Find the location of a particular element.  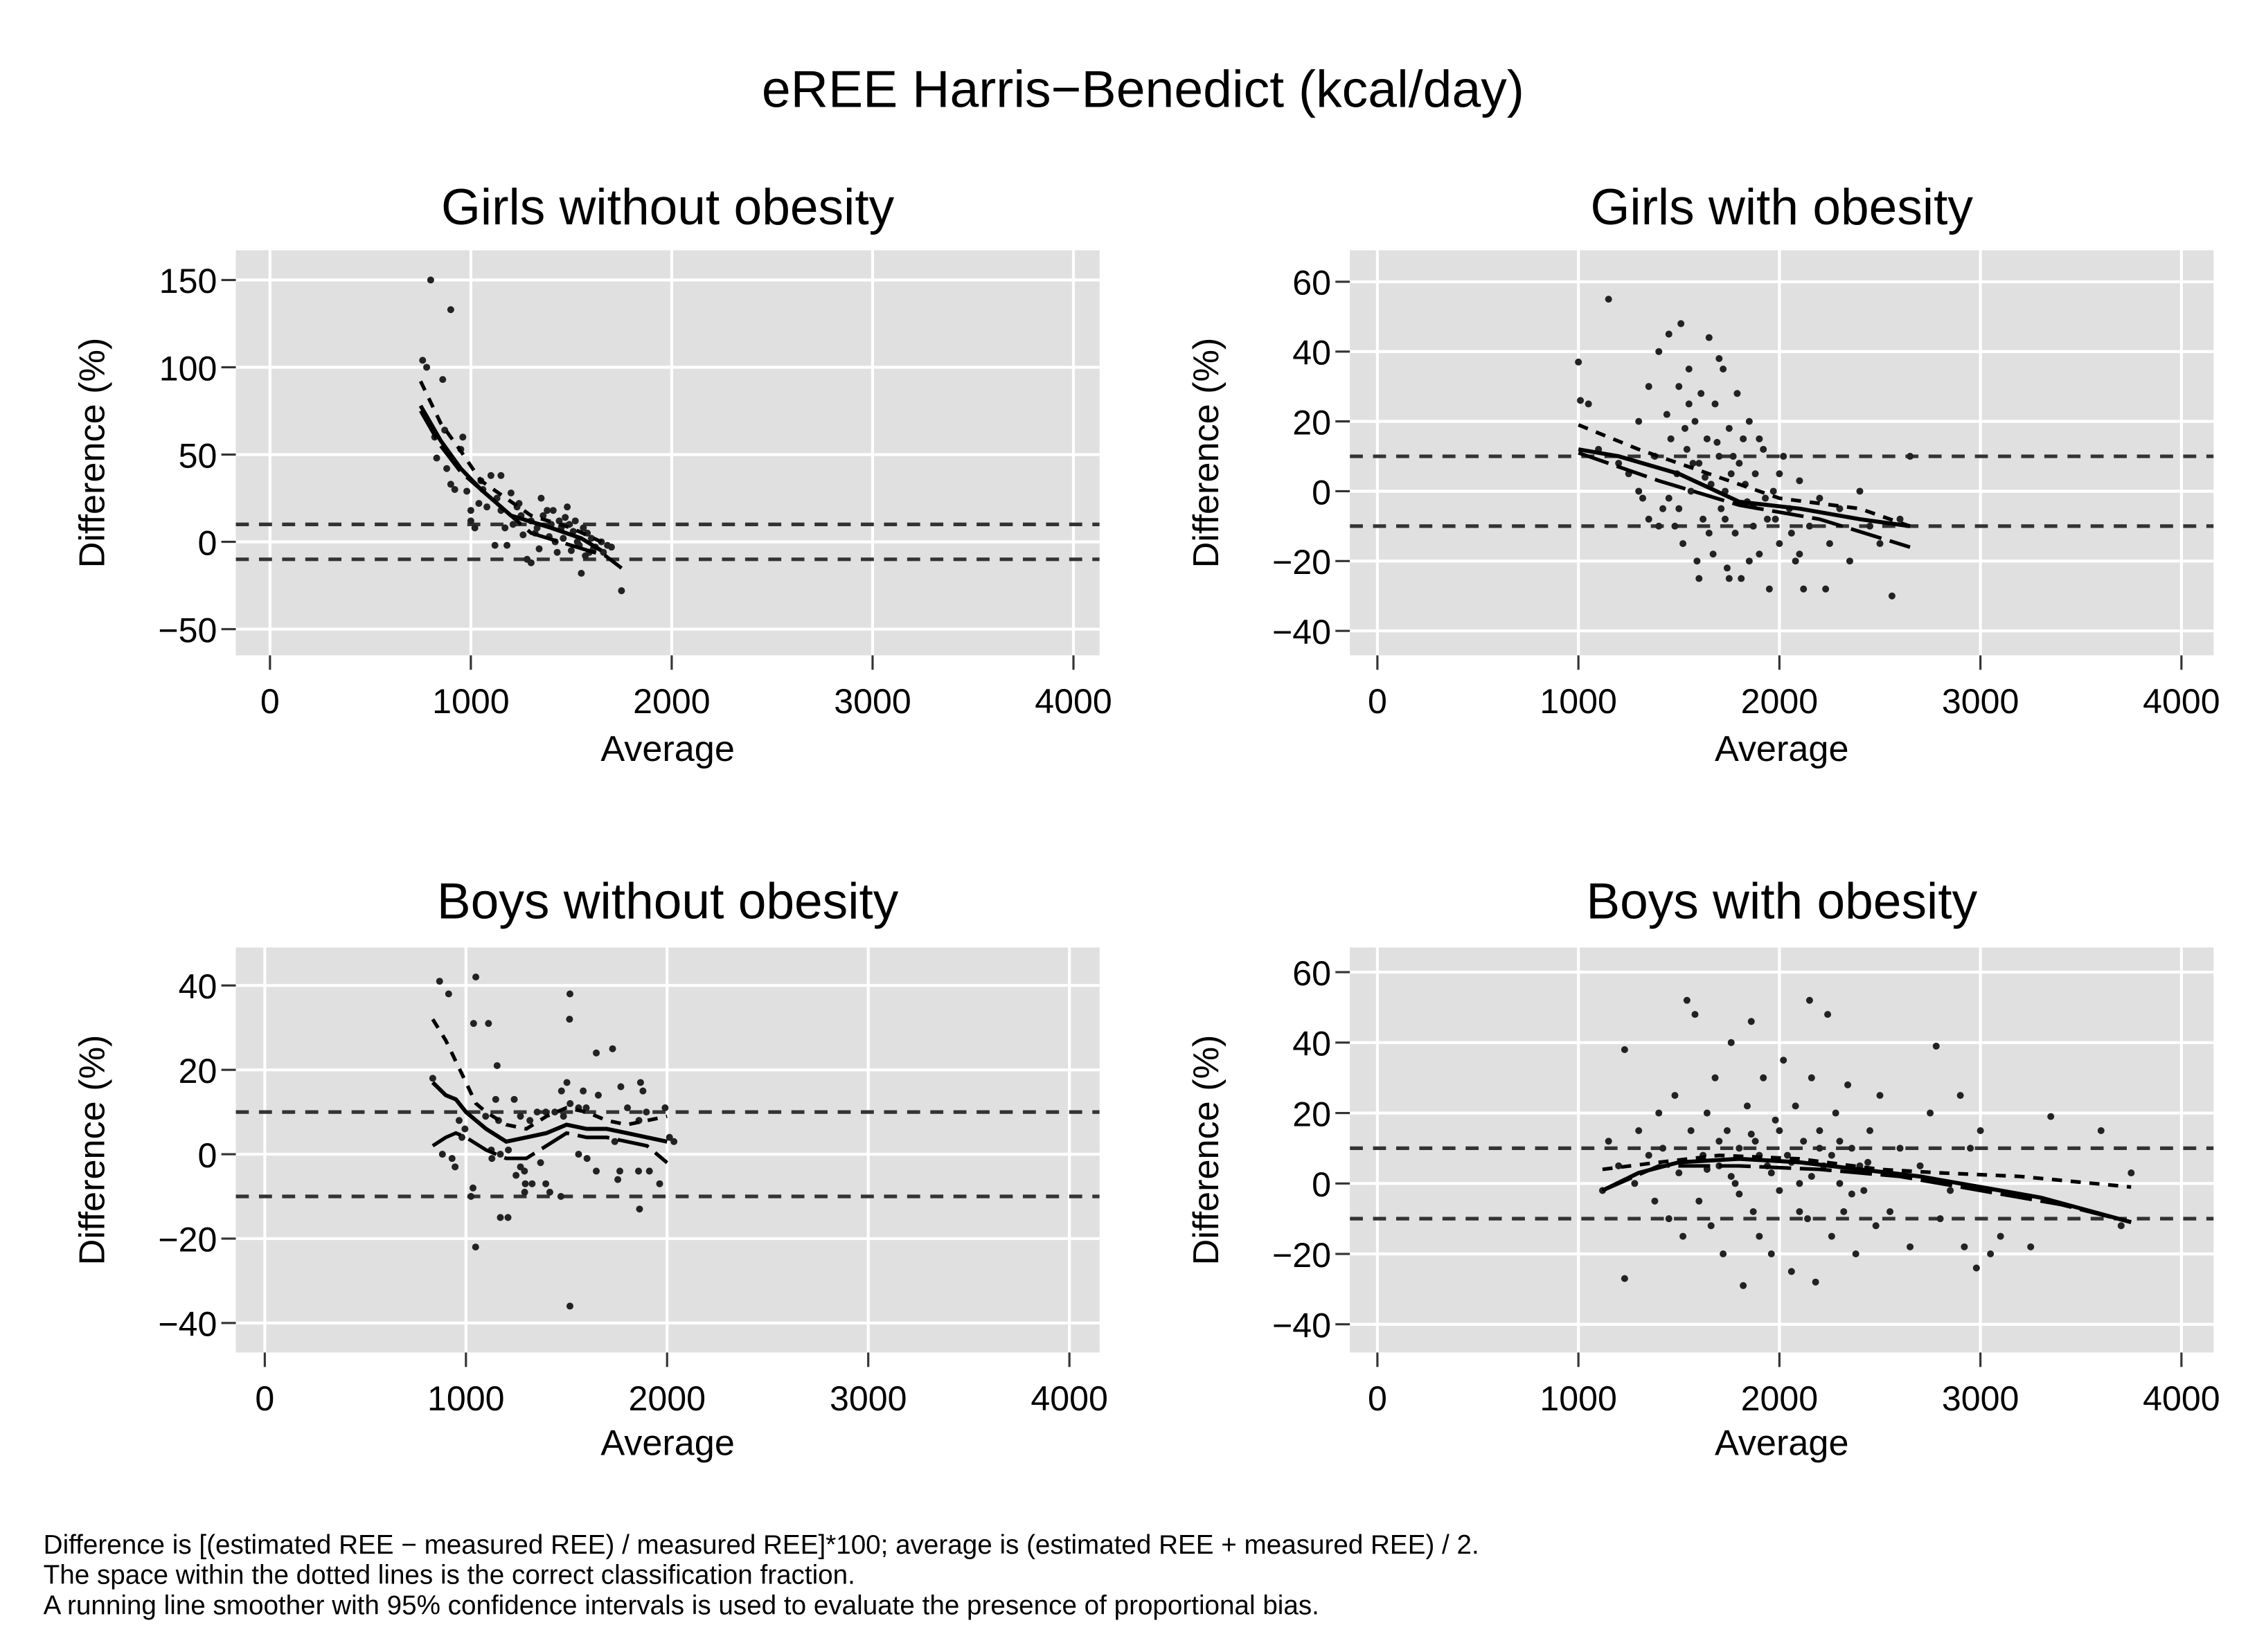

plot-background is located at coordinates (1782, 453).